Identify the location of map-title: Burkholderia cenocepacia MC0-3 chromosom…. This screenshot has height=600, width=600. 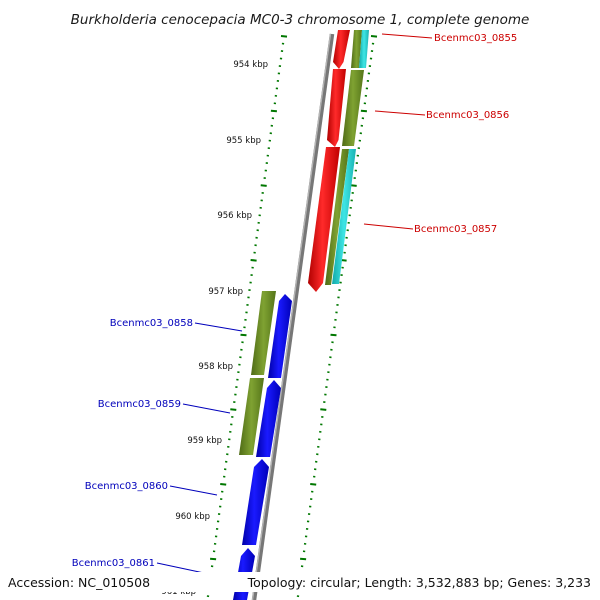
(300, 20).